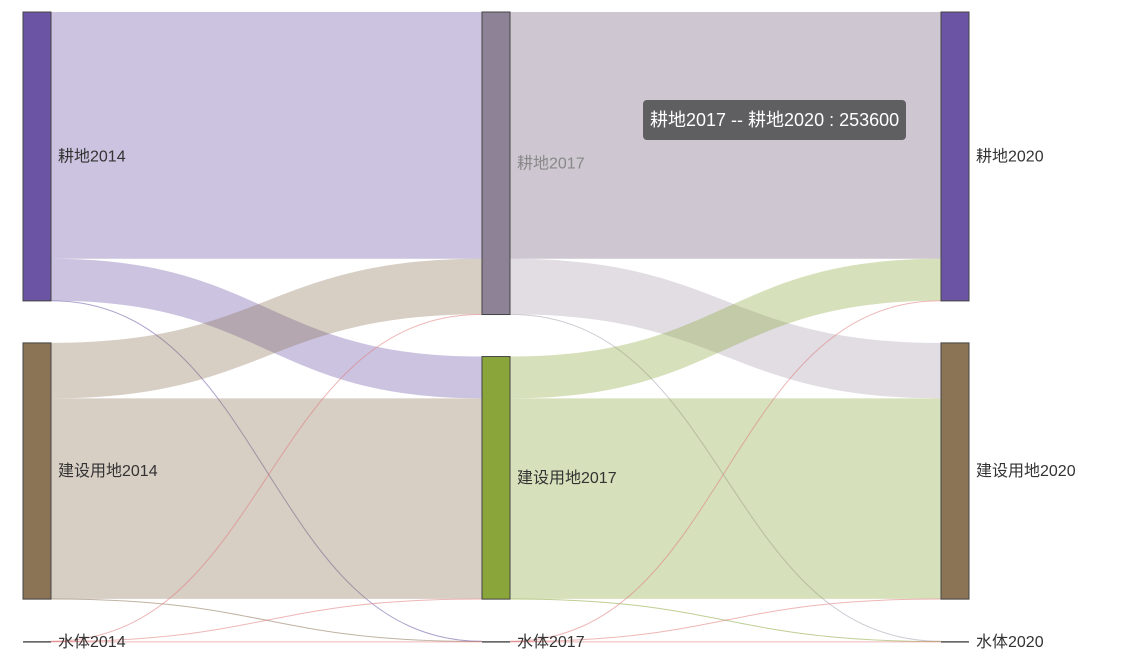  Describe the element at coordinates (1026, 471) in the screenshot. I see `sankey-node-label: 建设用地2020` at that location.